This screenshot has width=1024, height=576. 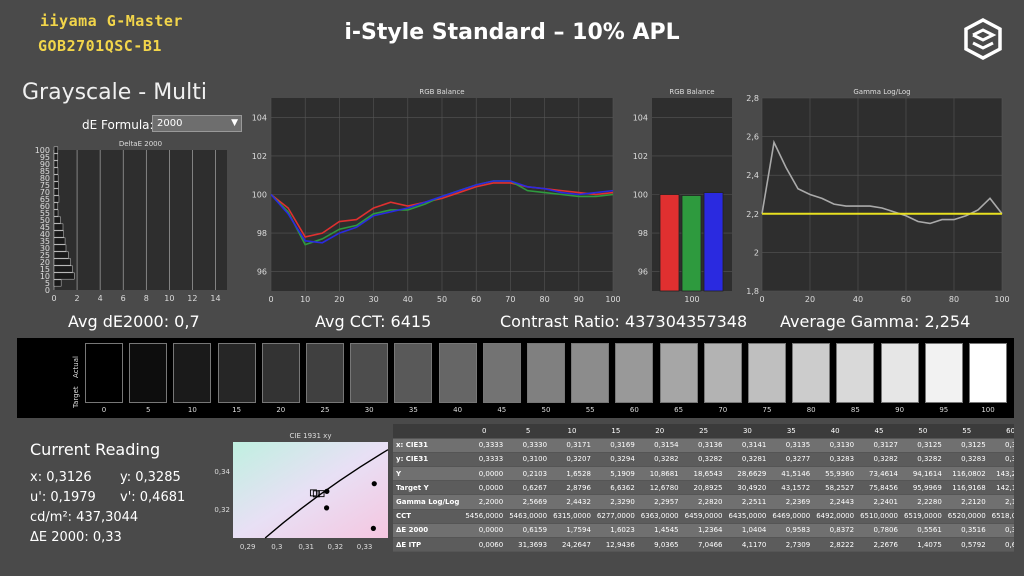 I want to click on table-cell: 2,2957, so click(x=659, y=502).